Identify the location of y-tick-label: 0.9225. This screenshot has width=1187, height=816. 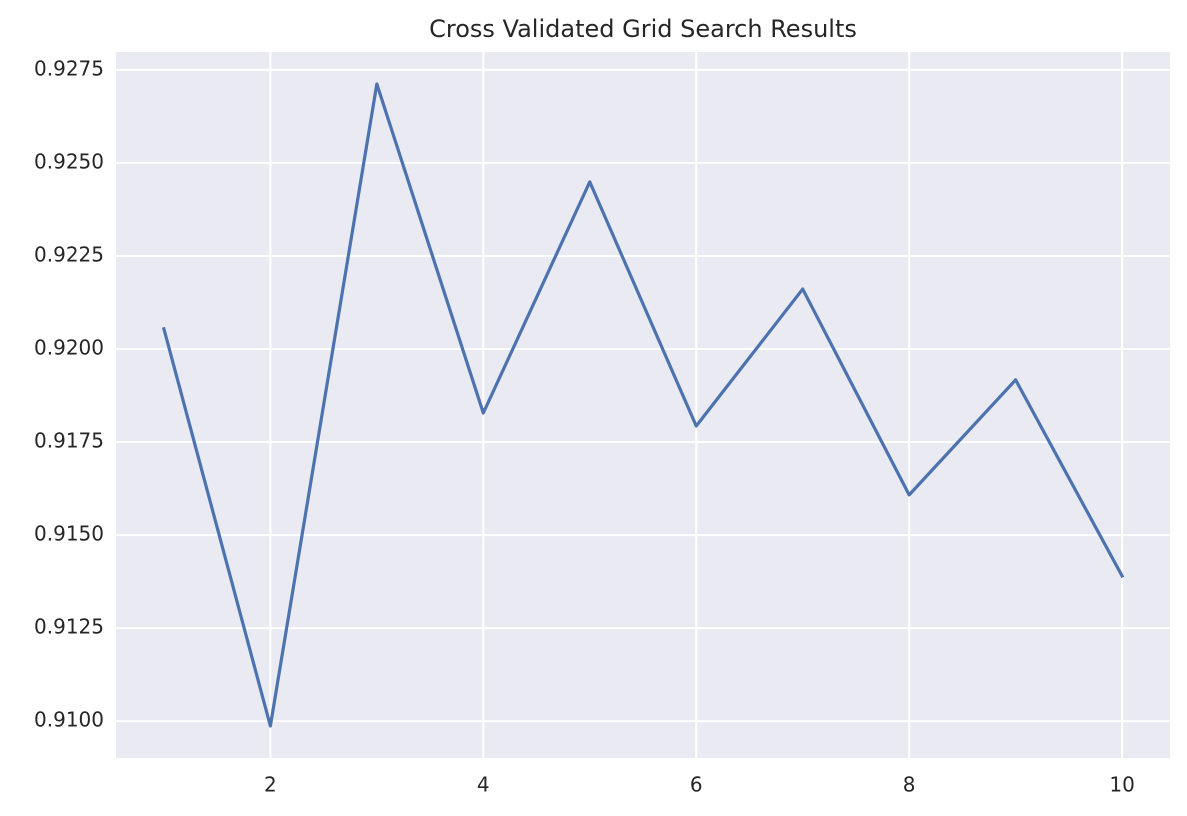
(69, 254).